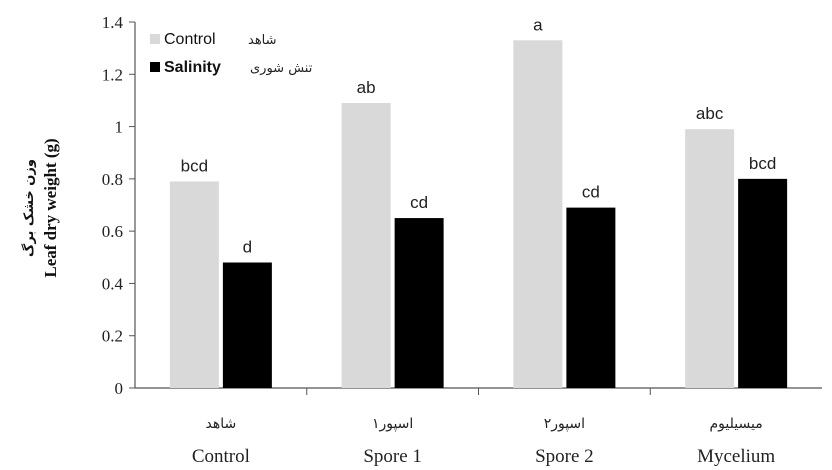 The height and width of the screenshot is (470, 832). Describe the element at coordinates (392, 456) in the screenshot. I see `category-label: Spore 1` at that location.